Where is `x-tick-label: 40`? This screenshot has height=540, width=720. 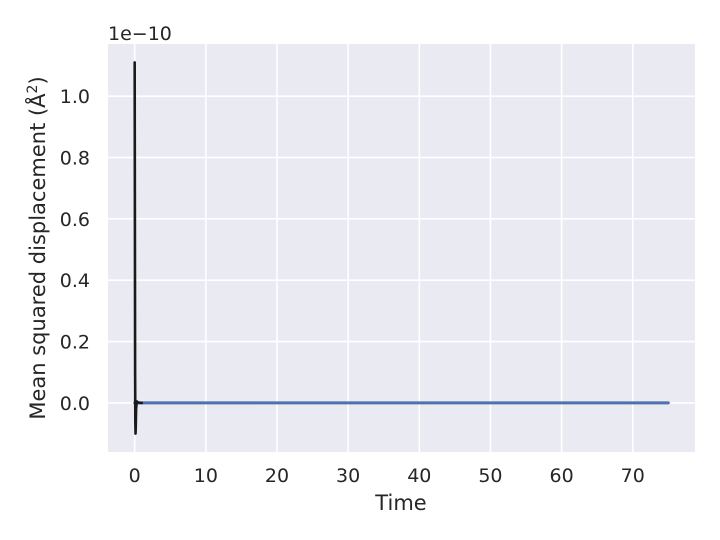
x-tick-label: 40 is located at coordinates (419, 476).